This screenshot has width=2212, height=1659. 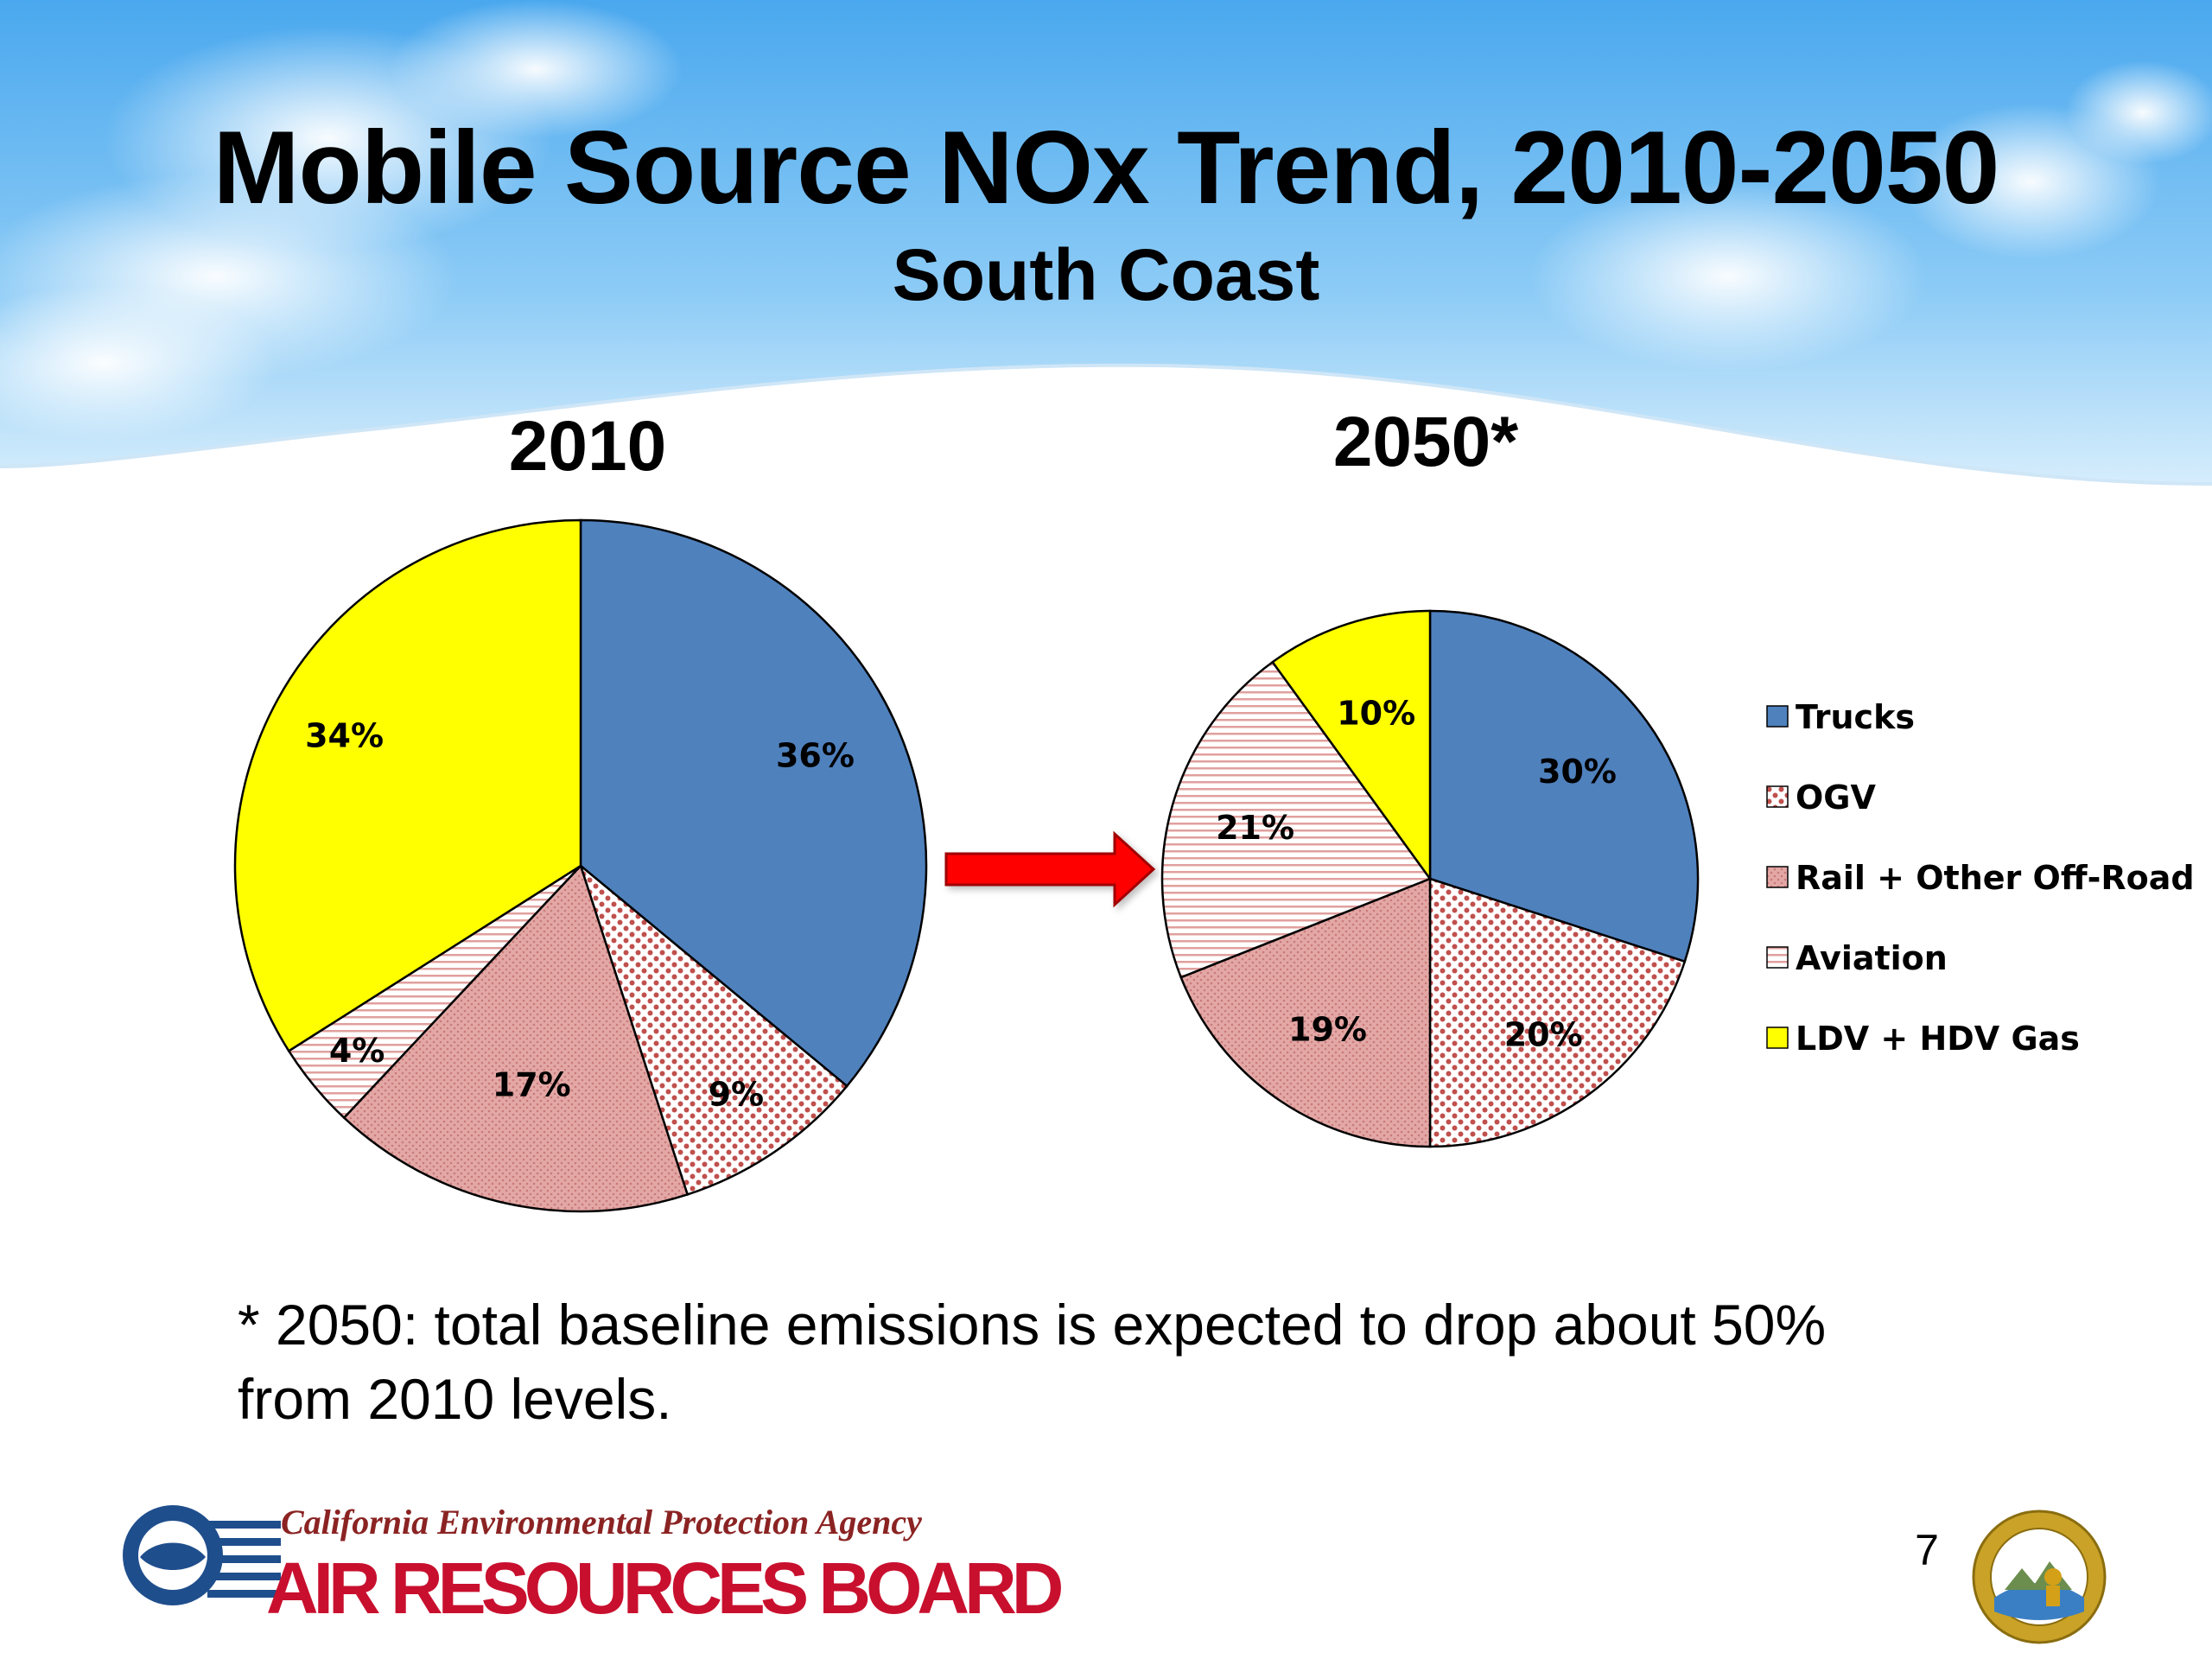 I want to click on pie-chart-2010: 36% 9% 17% 4% 34%, so click(x=580, y=865).